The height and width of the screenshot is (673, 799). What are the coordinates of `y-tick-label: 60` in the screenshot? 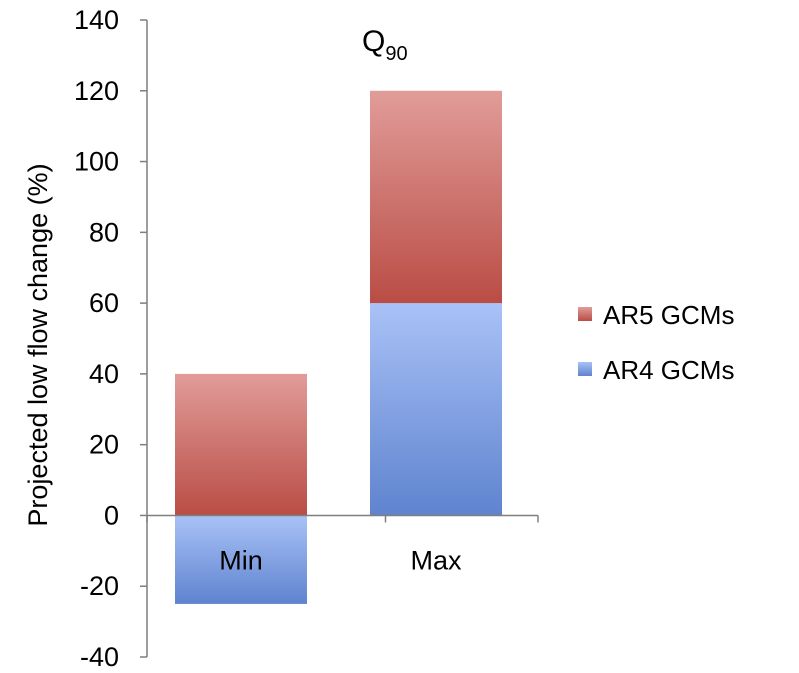 It's located at (104, 303).